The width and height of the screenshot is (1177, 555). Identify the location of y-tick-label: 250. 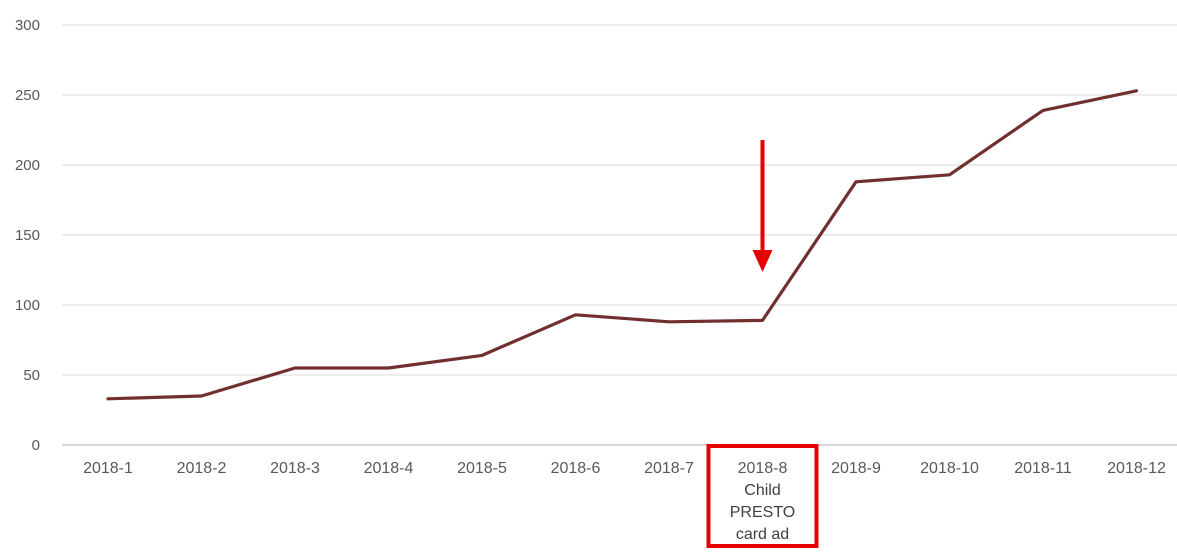
(27, 95).